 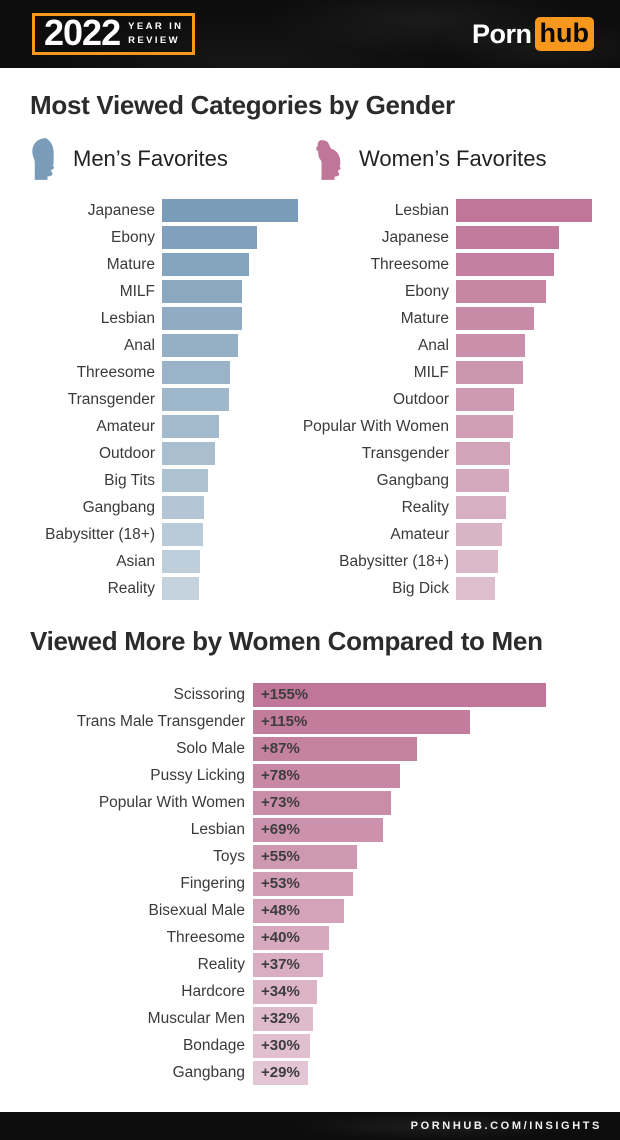 What do you see at coordinates (280, 911) in the screenshot?
I see `bar-value-label: +48%` at bounding box center [280, 911].